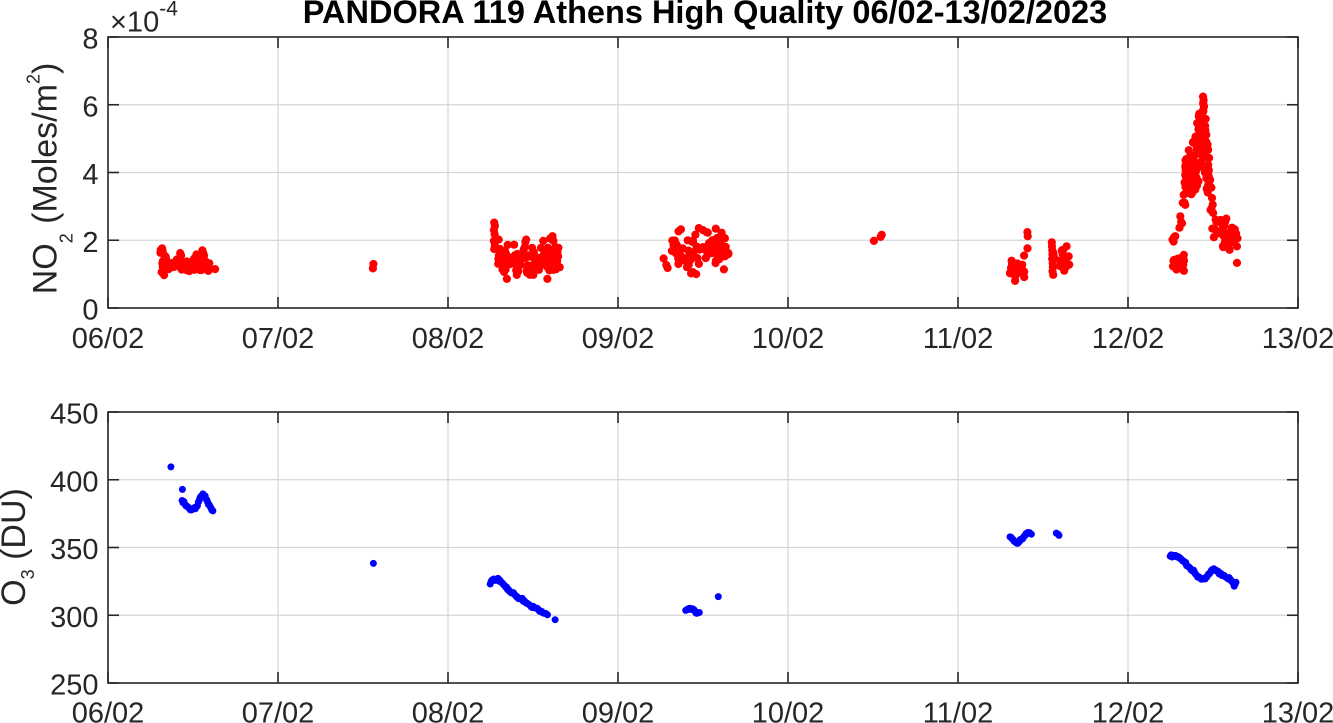  Describe the element at coordinates (90, 175) in the screenshot. I see `svg-text: 4` at that location.